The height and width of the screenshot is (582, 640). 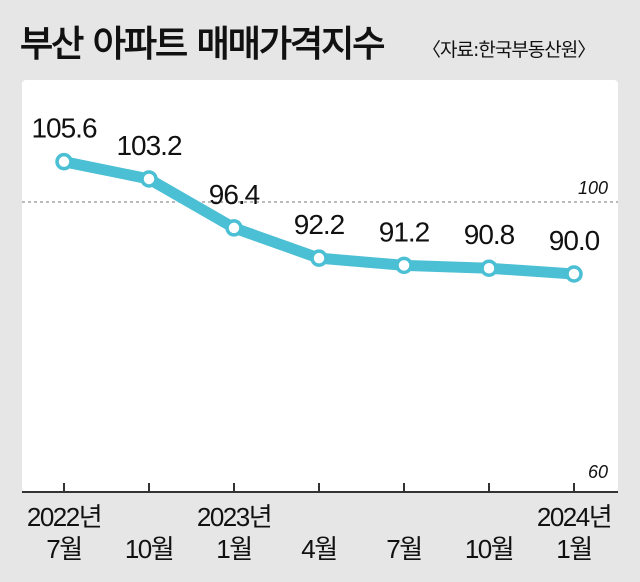 I want to click on data-label: 90.8, so click(x=489, y=234).